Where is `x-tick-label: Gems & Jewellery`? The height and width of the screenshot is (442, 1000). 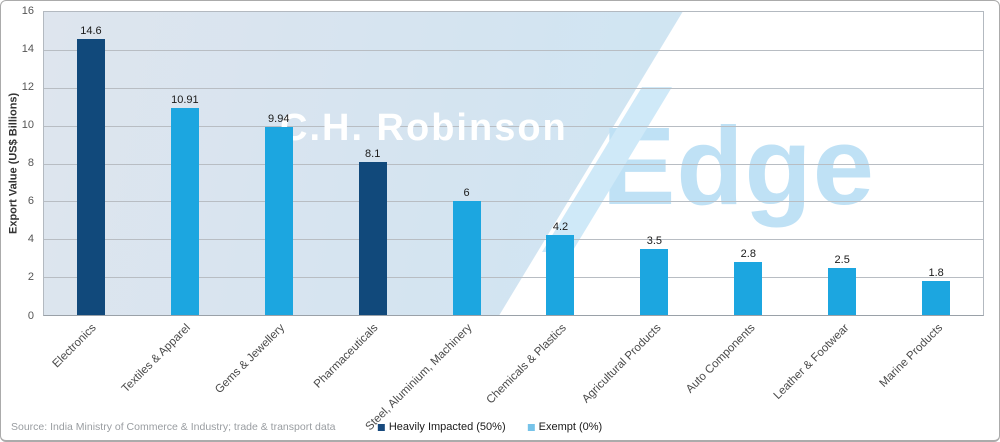 x-tick-label: Gems & Jewellery is located at coordinates (249, 359).